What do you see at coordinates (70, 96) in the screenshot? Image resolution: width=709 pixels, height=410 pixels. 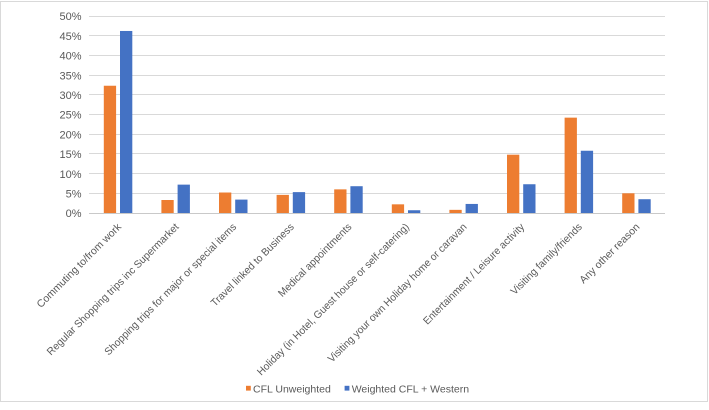 I see `svg-text: 30%` at bounding box center [70, 96].